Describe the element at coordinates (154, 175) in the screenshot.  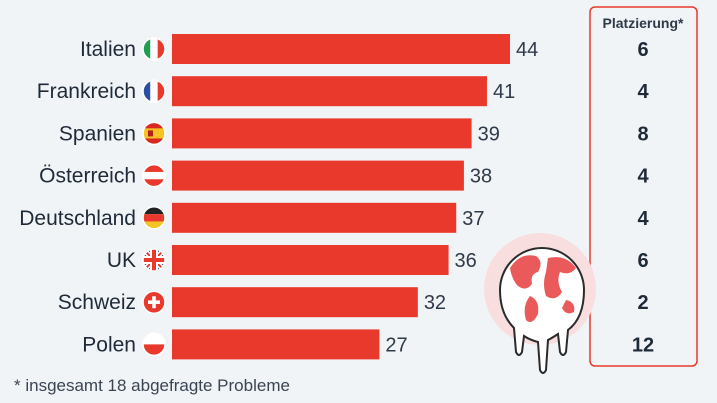
I see `austria-flag-icon` at that location.